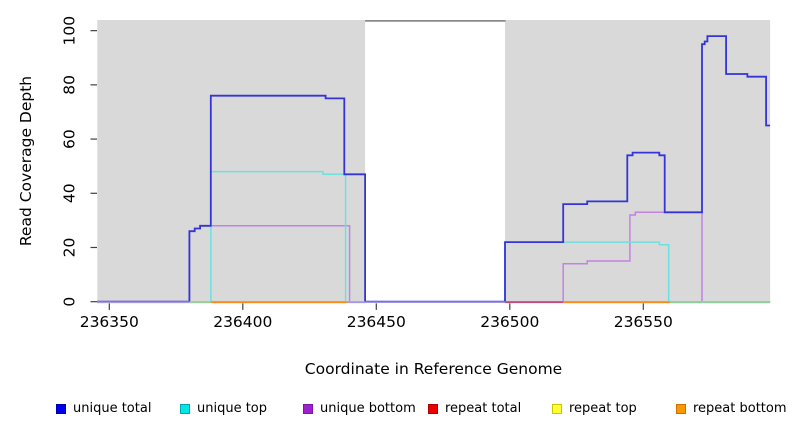  What do you see at coordinates (70, 248) in the screenshot?
I see `y-tick-label: 20` at bounding box center [70, 248].